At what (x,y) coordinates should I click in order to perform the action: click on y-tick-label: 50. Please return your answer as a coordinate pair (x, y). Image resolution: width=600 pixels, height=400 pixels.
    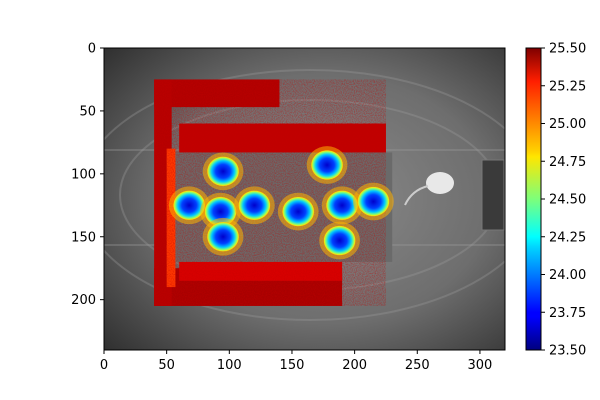
    Looking at the image, I should click on (87, 111).